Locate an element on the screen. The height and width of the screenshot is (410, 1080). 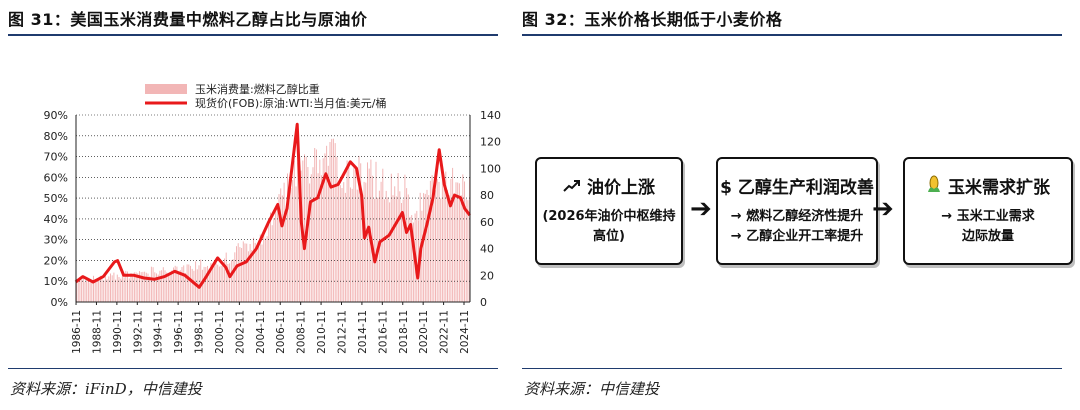
flow-box-corn-demand-sub-line-2: 边际放量 is located at coordinates (987, 236).